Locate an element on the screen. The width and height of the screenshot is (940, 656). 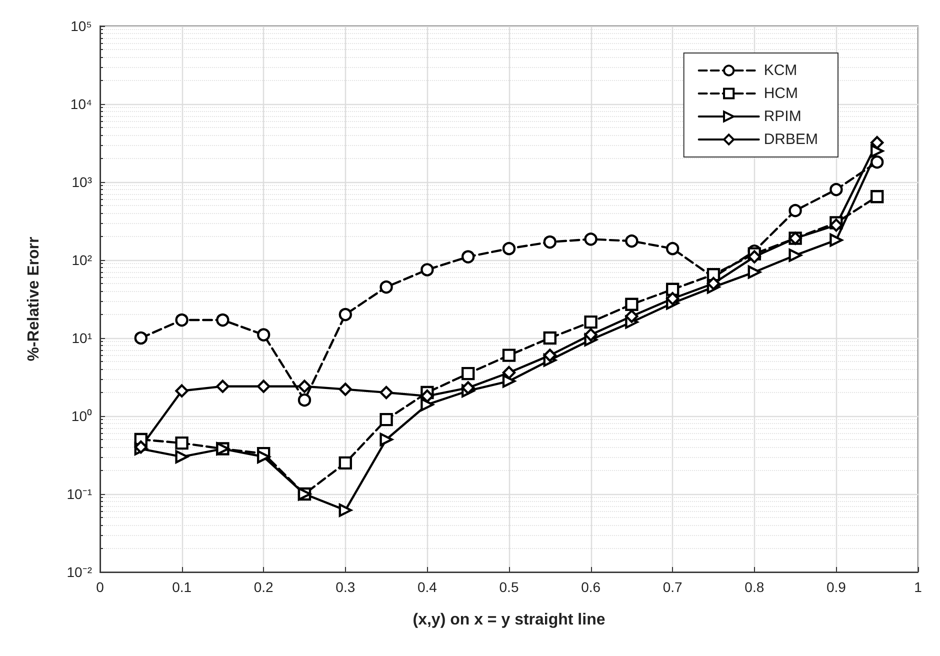
y-tick-label: 10⁵ is located at coordinates (81, 26).